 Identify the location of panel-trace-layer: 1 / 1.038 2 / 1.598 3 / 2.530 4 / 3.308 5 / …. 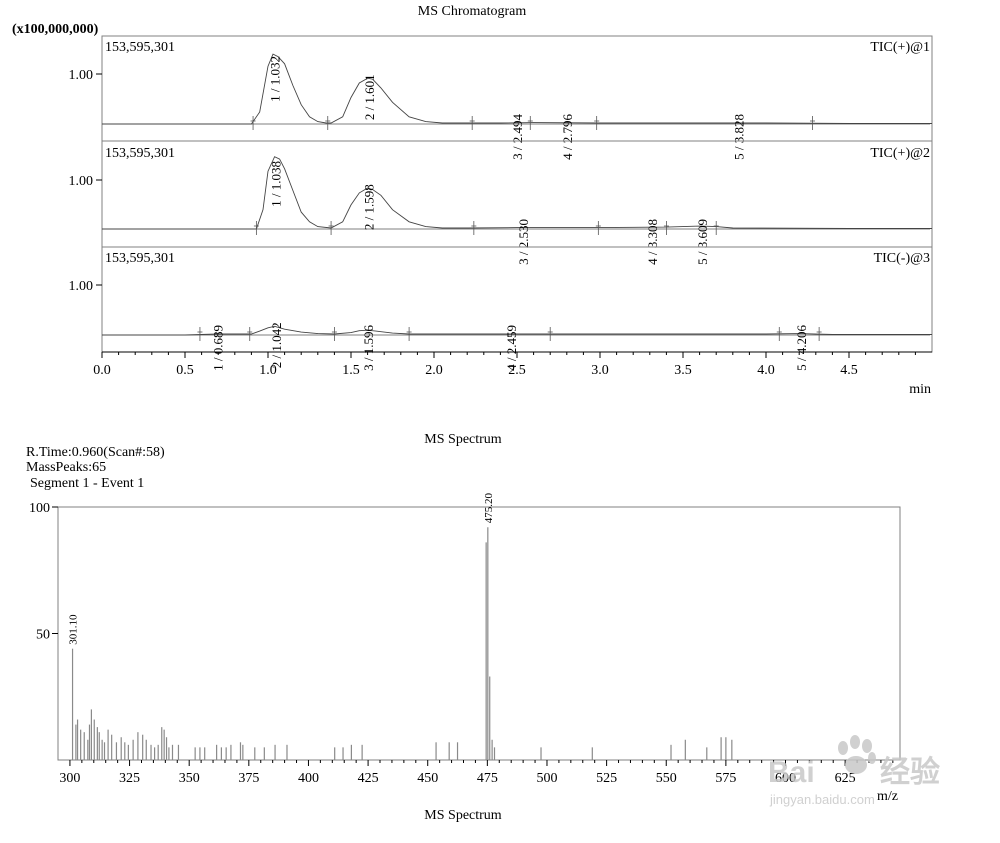
(517, 210).